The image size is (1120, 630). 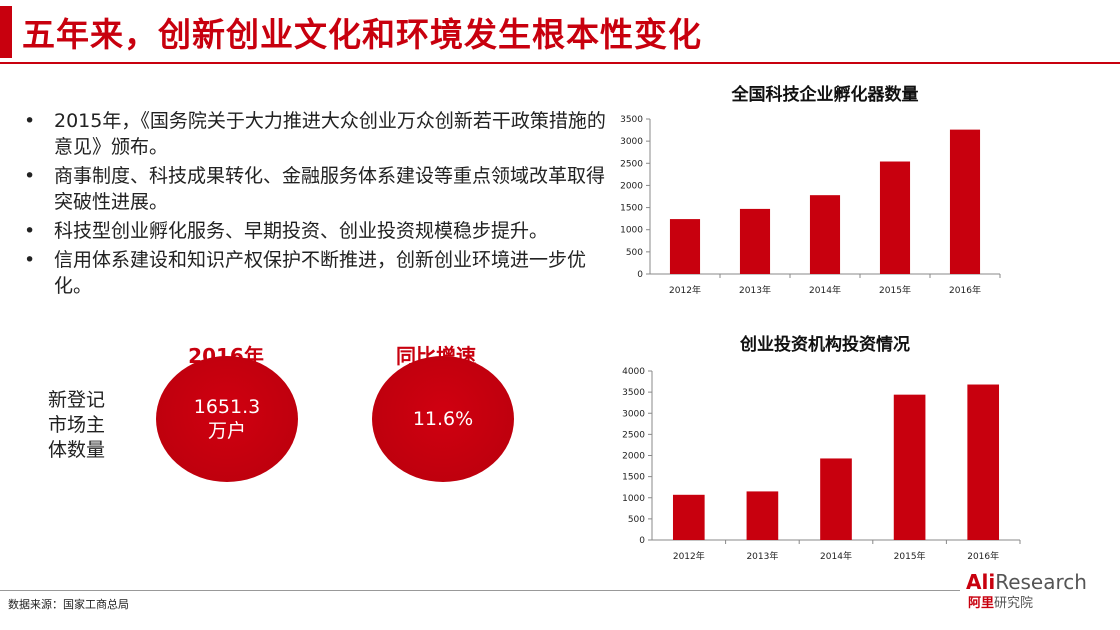 I want to click on chart-title: 创业投资机构投资情况, so click(x=824, y=344).